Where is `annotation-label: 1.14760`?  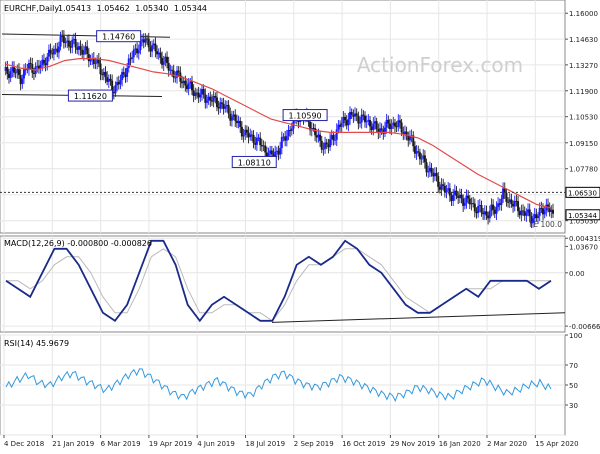
annotation-label: 1.14760 is located at coordinates (118, 37).